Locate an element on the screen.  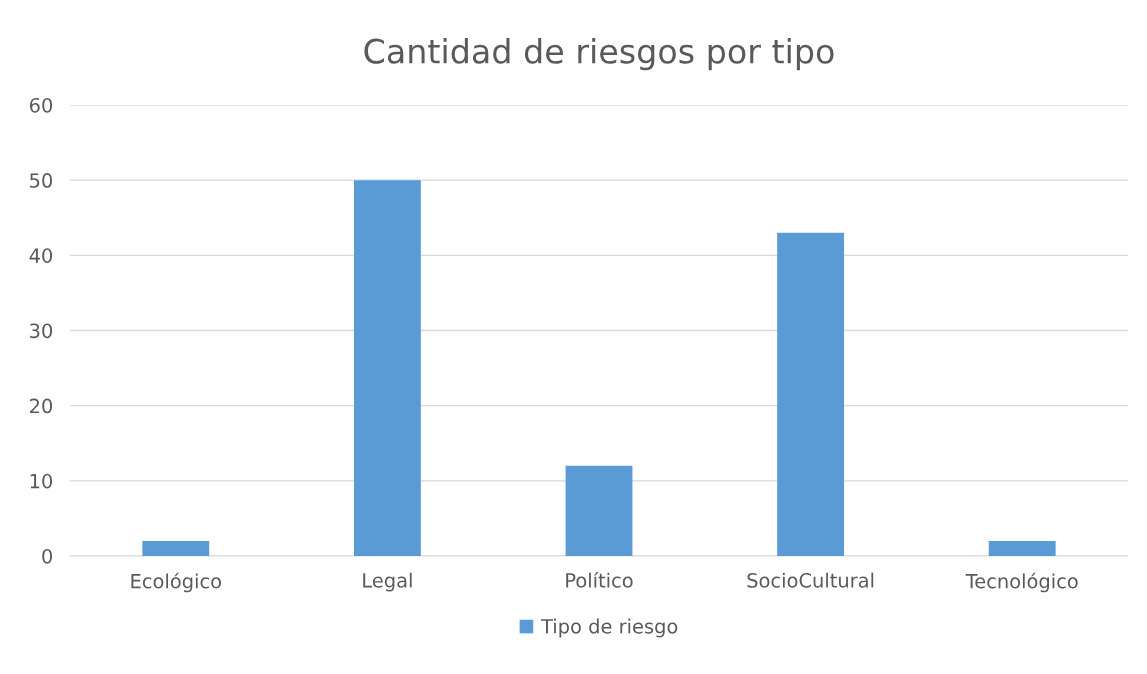
y-tick-label: 20 is located at coordinates (41, 406).